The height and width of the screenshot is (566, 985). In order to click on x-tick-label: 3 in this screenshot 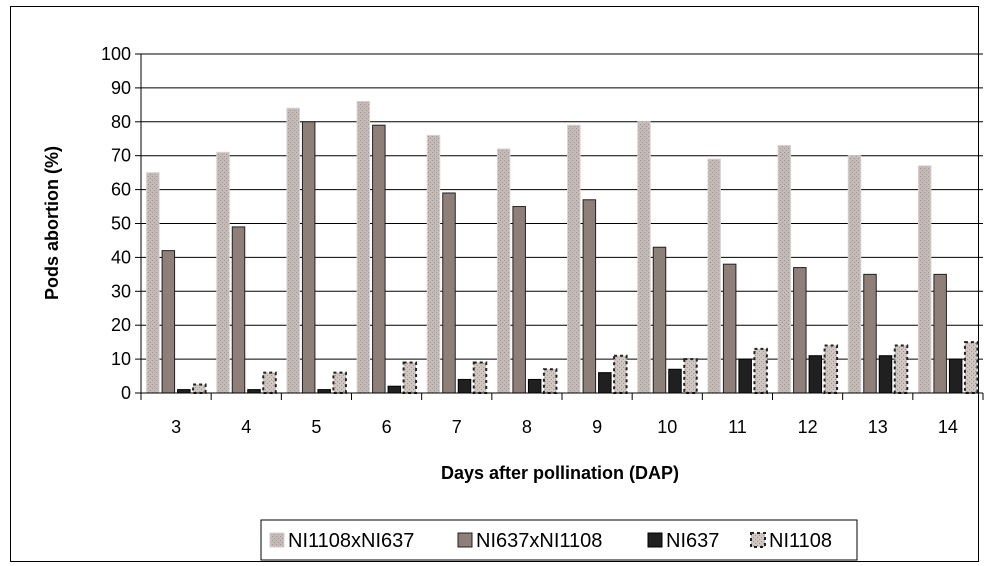, I will do `click(176, 427)`.